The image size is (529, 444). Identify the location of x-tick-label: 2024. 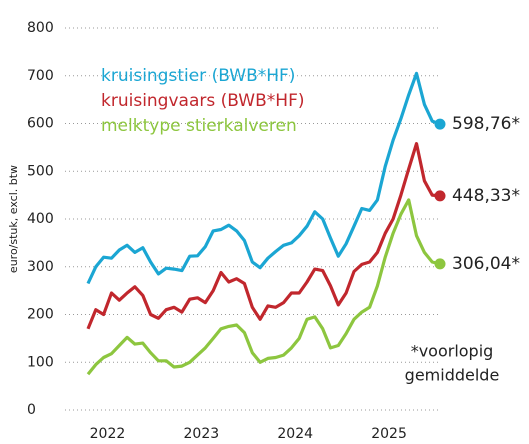
(295, 434).